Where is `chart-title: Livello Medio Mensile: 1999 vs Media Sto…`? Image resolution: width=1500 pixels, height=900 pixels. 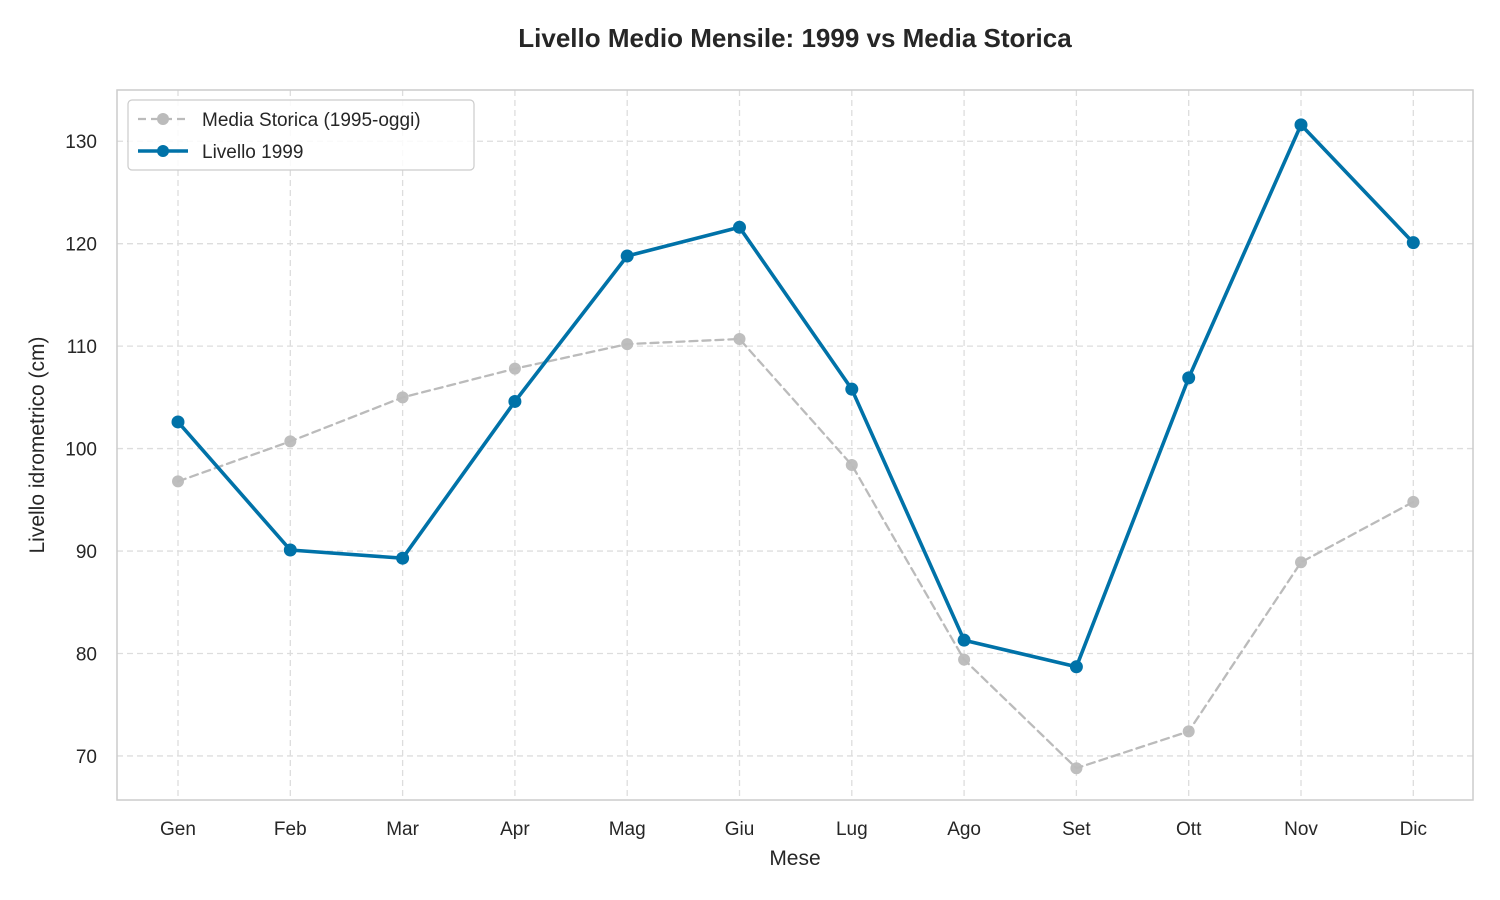
chart-title: Livello Medio Mensile: 1999 vs Media Sto… is located at coordinates (795, 38).